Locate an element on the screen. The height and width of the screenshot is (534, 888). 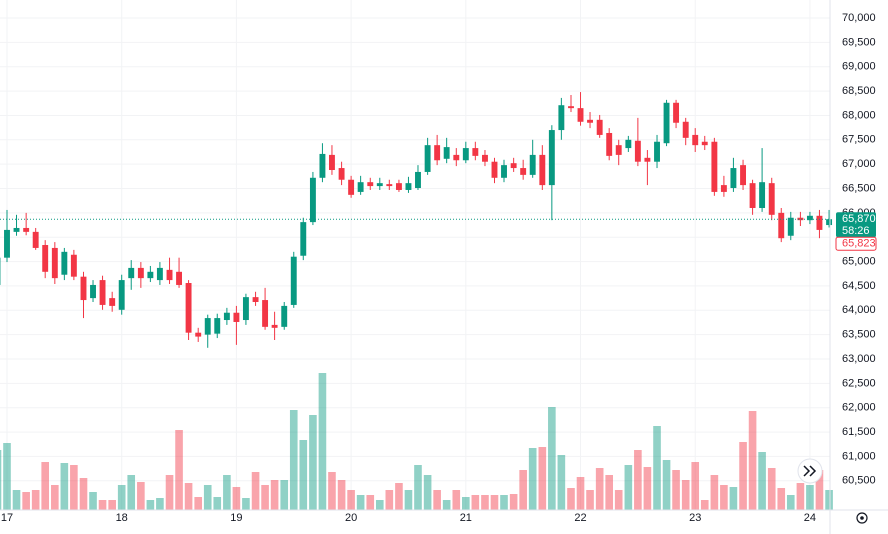
y-tick-label: 69,500 is located at coordinates (859, 42).